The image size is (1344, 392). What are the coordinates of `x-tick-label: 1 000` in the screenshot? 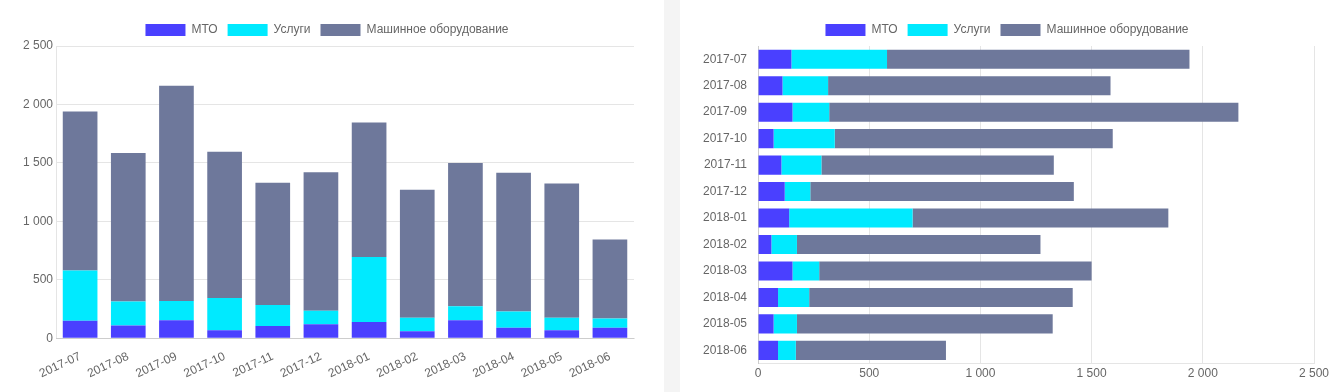 It's located at (980, 373).